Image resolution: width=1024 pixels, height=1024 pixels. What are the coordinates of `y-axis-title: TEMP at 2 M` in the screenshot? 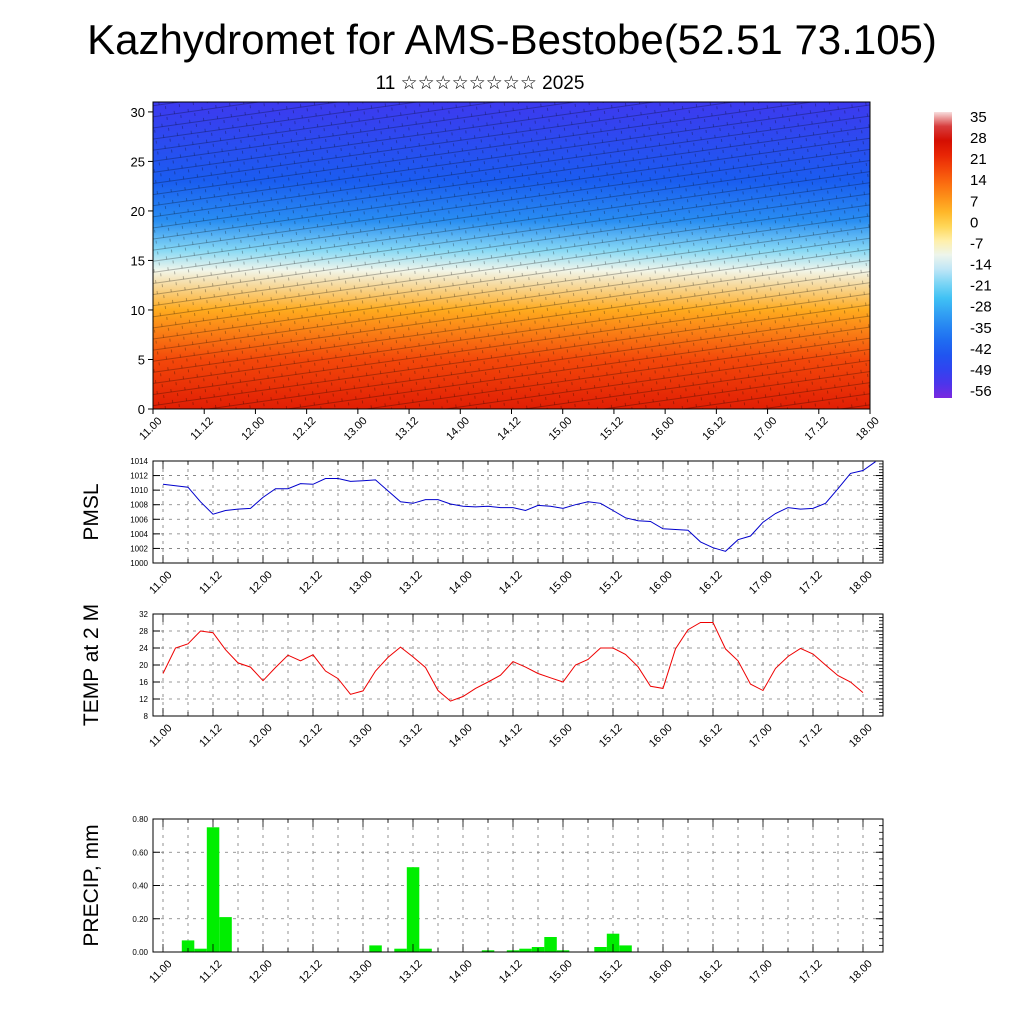 It's located at (91, 665).